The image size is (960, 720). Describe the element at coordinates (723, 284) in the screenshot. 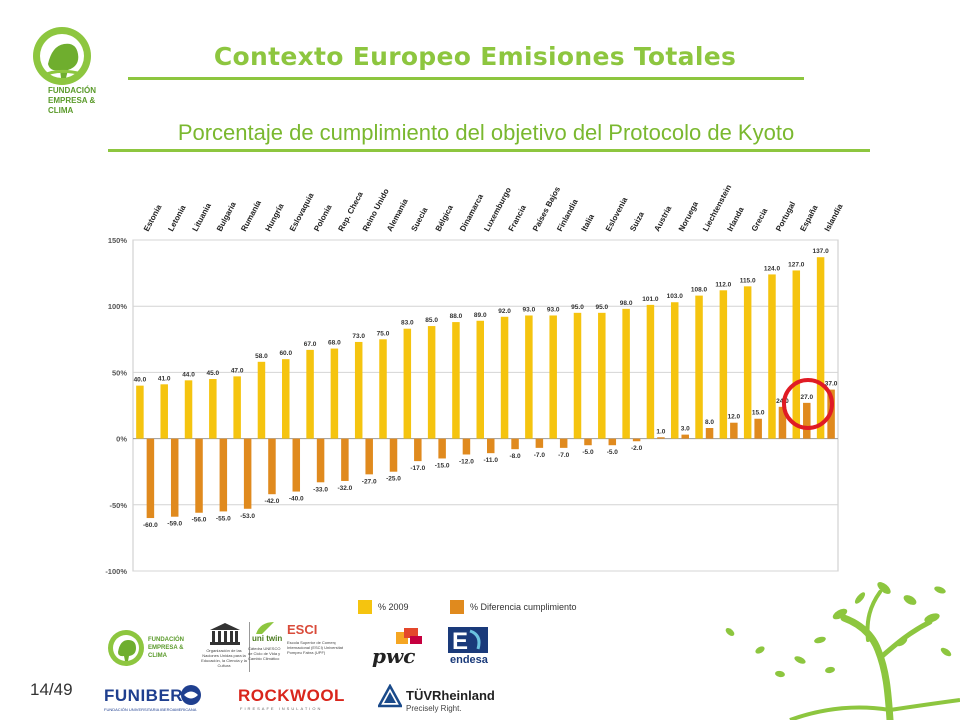

I see `value-label-2009: 112.0` at that location.